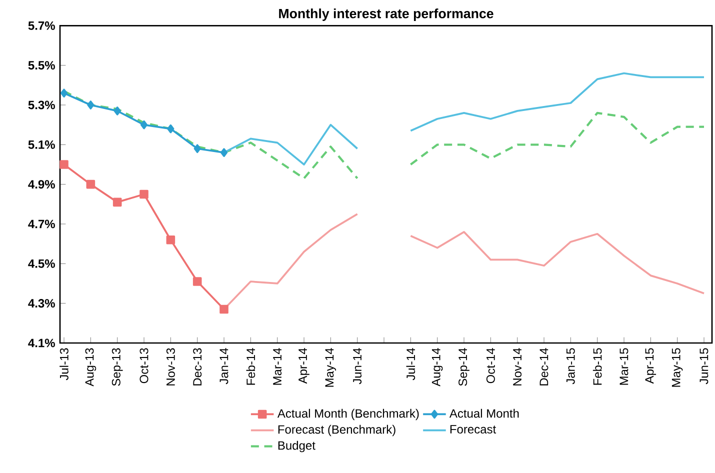  Describe the element at coordinates (170, 367) in the screenshot. I see `x-tick-label: Nov-13` at that location.